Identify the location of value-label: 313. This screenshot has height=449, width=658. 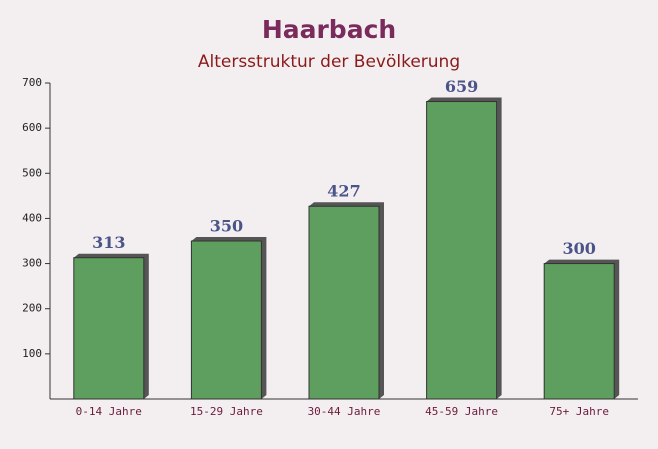
(108, 242).